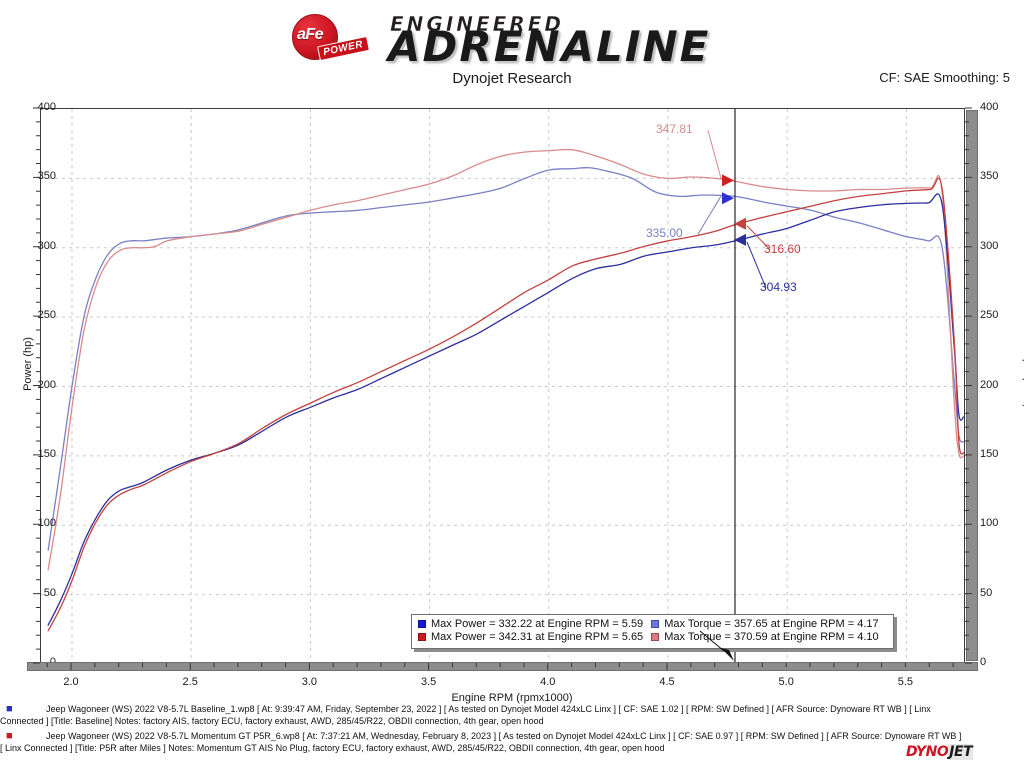 Image resolution: width=1024 pixels, height=768 pixels. Describe the element at coordinates (786, 682) in the screenshot. I see `x-axis-tick: 5.0` at that location.